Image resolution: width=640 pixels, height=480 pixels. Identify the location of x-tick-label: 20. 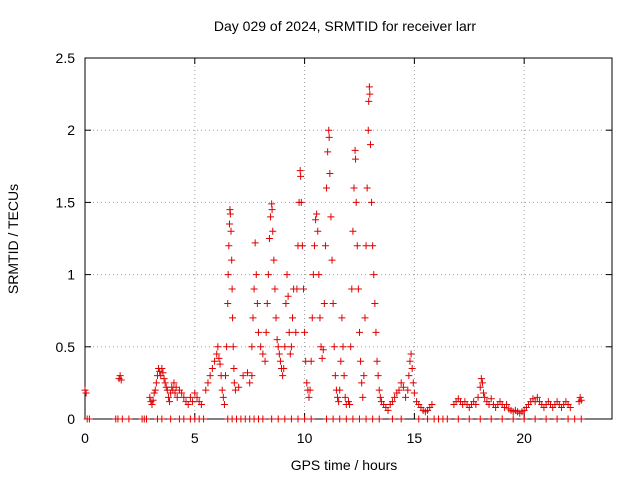
(524, 438).